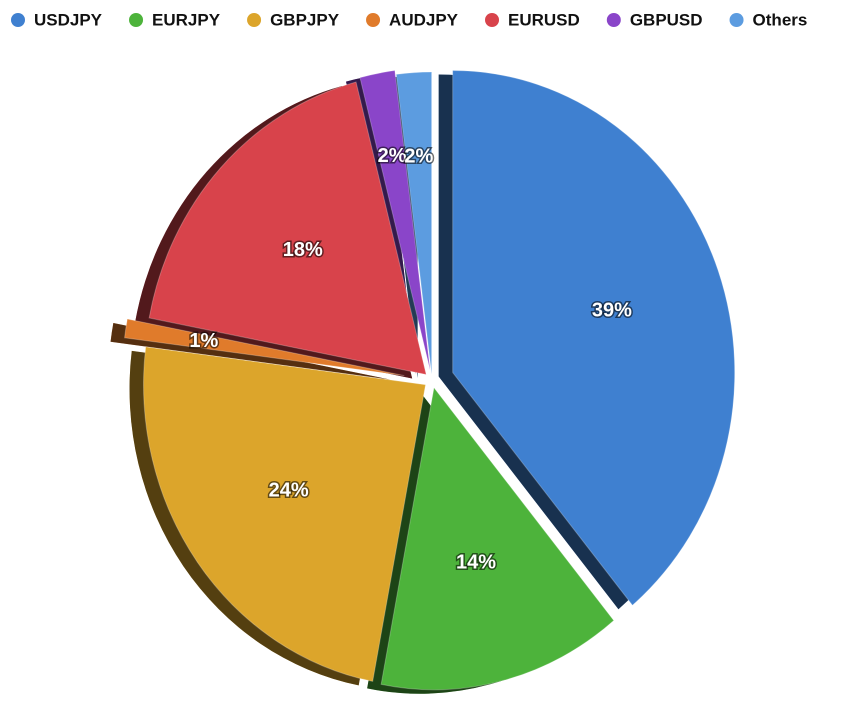  Describe the element at coordinates (476, 563) in the screenshot. I see `slice-label: 14%` at that location.